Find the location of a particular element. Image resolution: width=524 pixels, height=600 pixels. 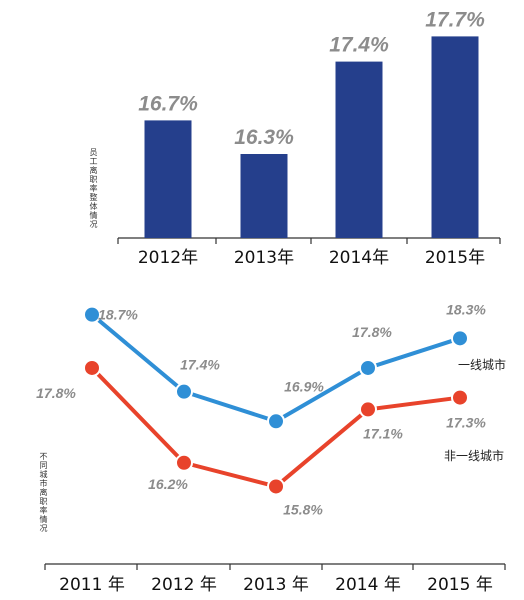

bar-category-label-2: 2014年 is located at coordinates (359, 258).